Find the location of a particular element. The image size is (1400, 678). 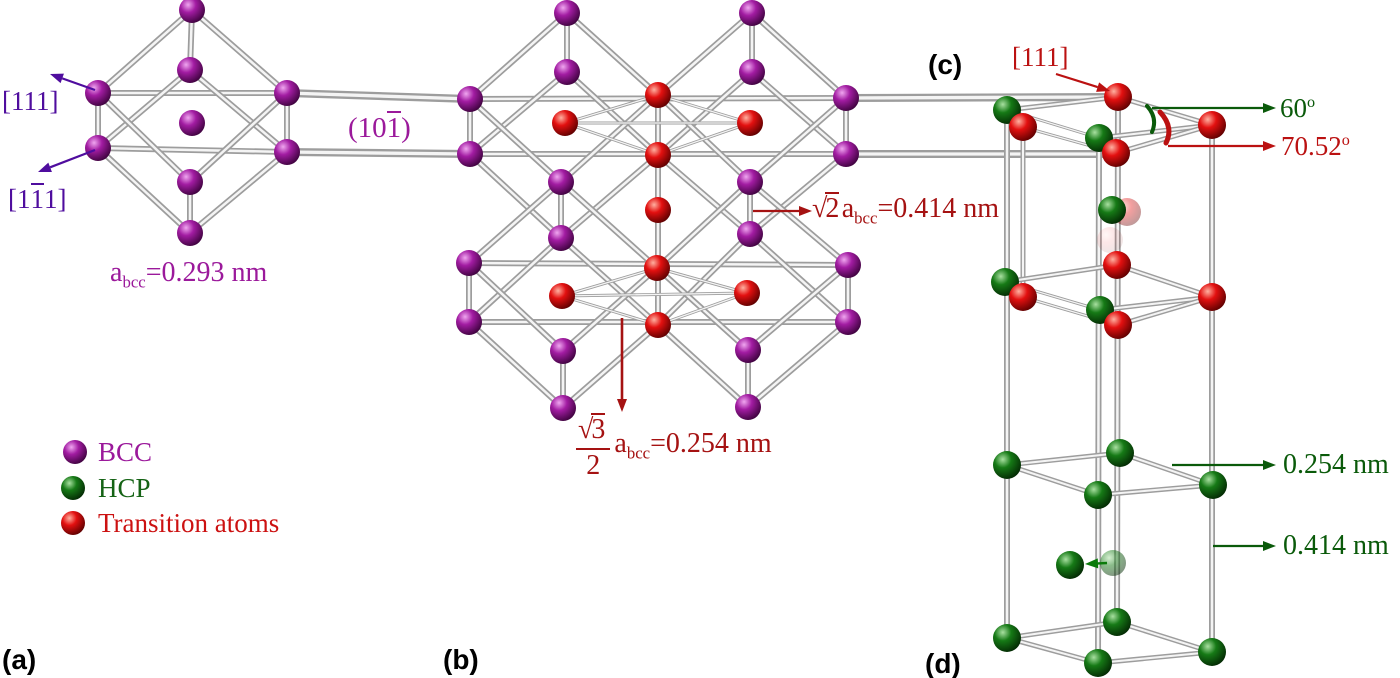

legend-label-bcc: BCC is located at coordinates (125, 452).